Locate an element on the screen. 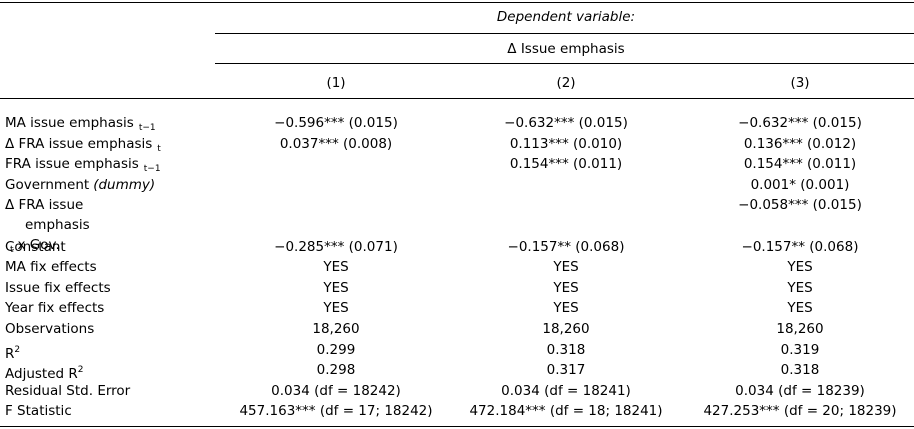 Image resolution: width=914 pixels, height=429 pixels. cell: −0.058*** (0.015) is located at coordinates (800, 205).